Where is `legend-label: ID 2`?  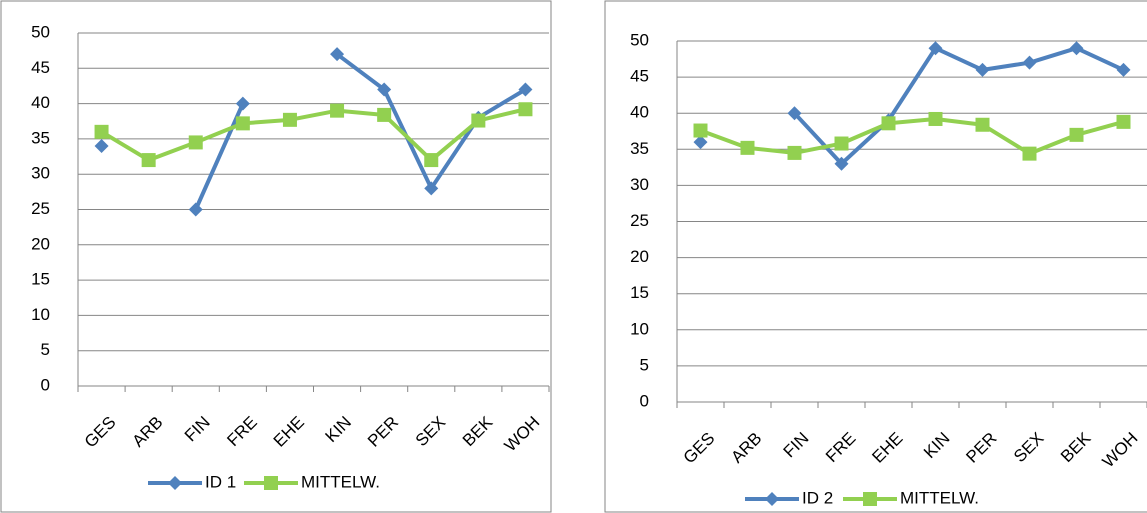
legend-label: ID 2 is located at coordinates (817, 497).